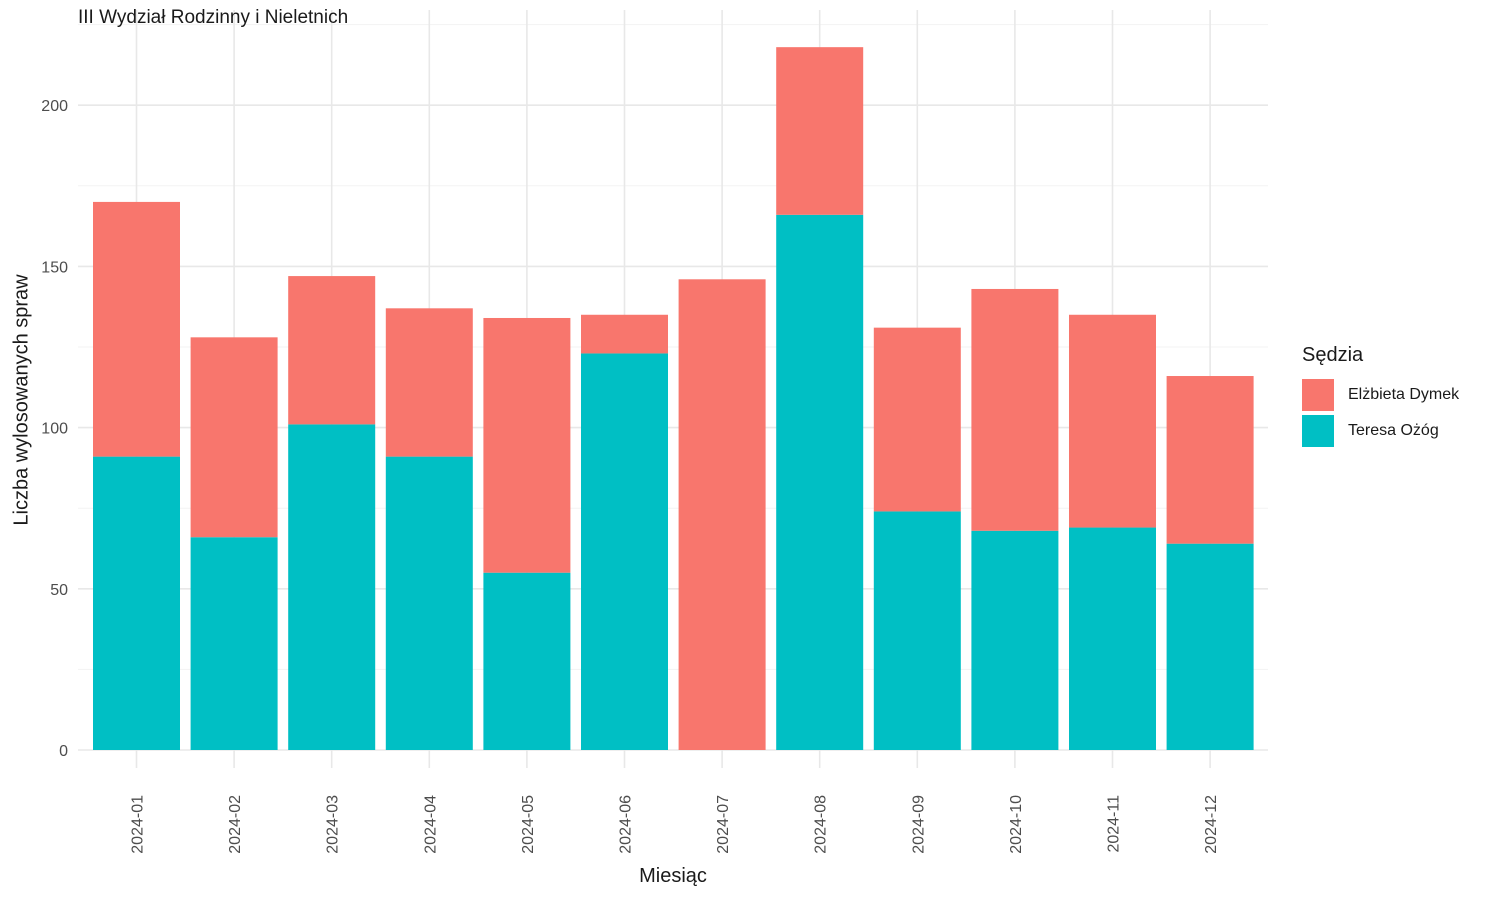 This screenshot has width=1500, height=900. Describe the element at coordinates (235, 824) in the screenshot. I see `x-tick-label: 2024-02` at that location.